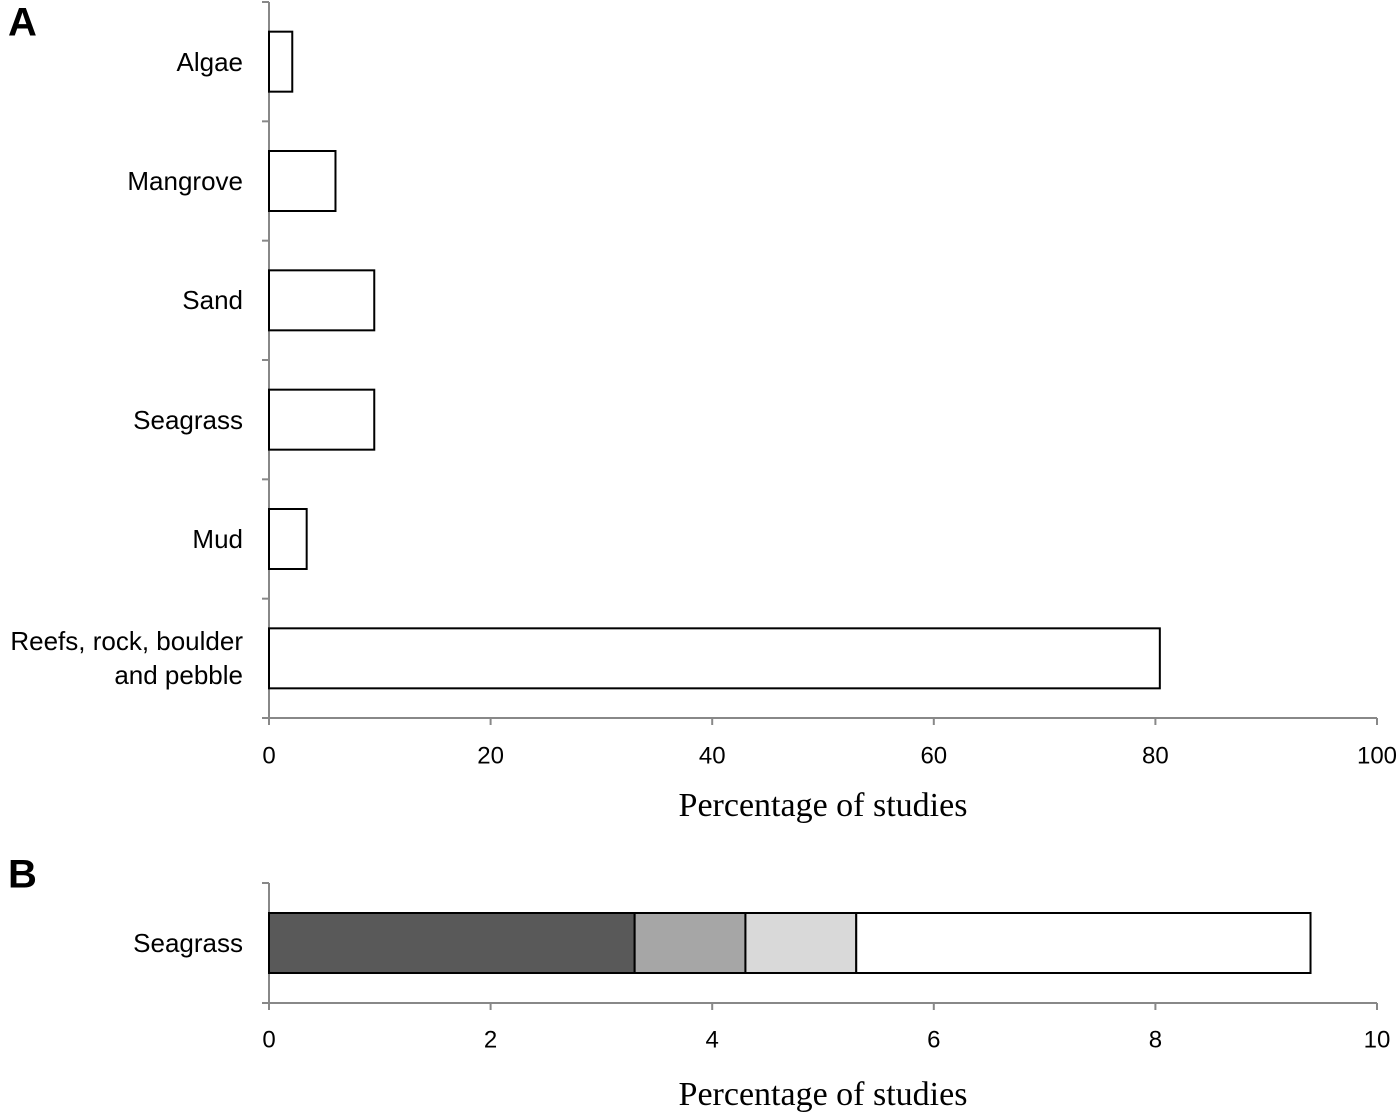 The width and height of the screenshot is (1400, 1115). Describe the element at coordinates (1377, 1039) in the screenshot. I see `x-tick-label: 10` at that location.